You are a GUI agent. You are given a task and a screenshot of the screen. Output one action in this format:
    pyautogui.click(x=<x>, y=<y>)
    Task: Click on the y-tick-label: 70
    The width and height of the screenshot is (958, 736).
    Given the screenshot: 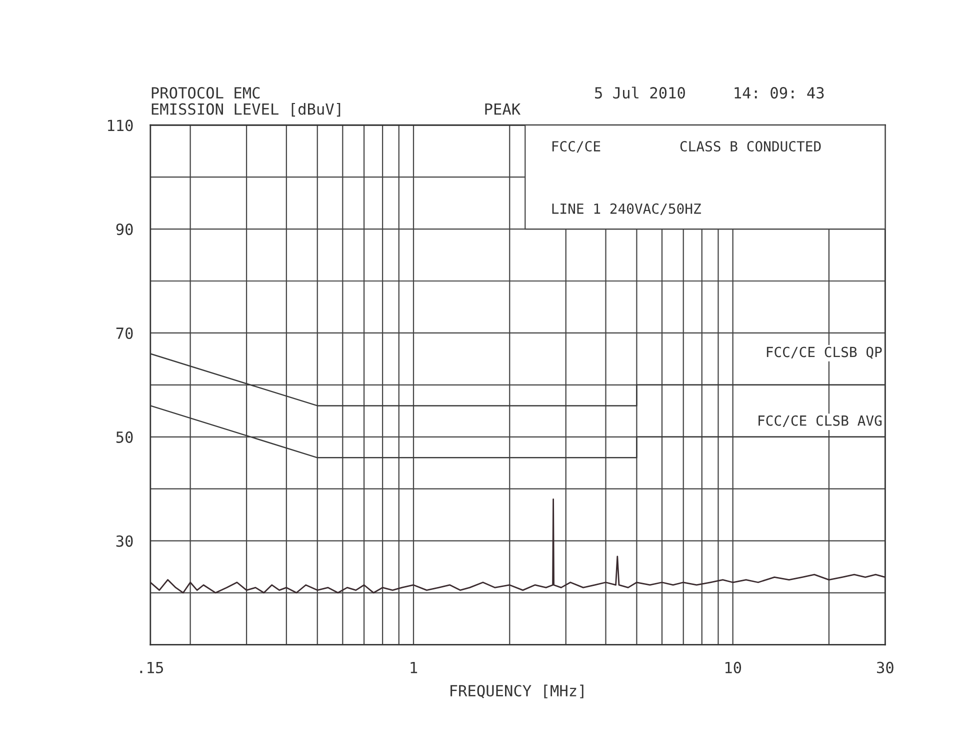 What is the action you would take?
    pyautogui.click(x=124, y=333)
    